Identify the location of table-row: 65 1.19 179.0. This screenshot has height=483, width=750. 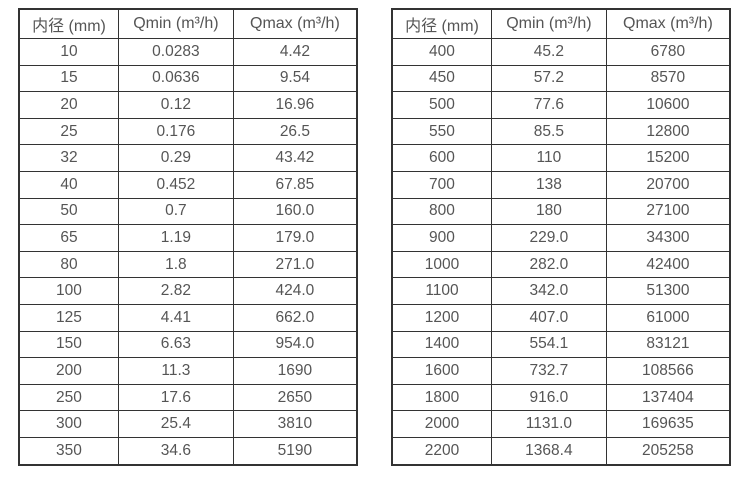
(188, 238).